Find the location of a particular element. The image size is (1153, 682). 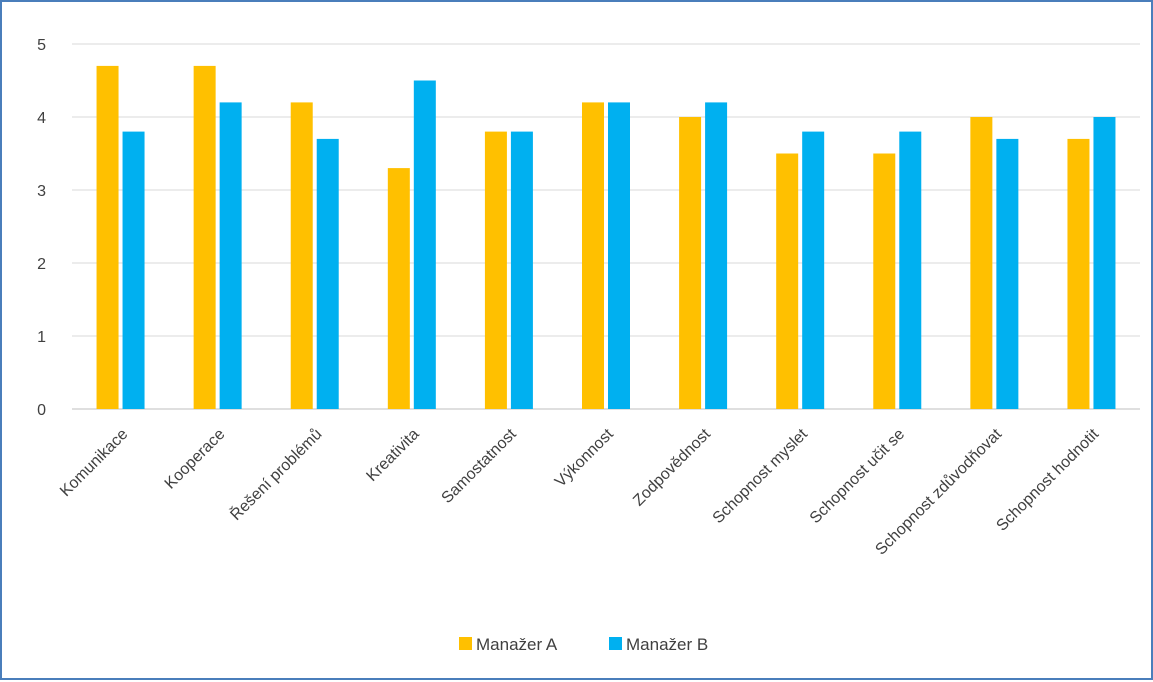

x-category-label: Řešení problémů is located at coordinates (276, 474).